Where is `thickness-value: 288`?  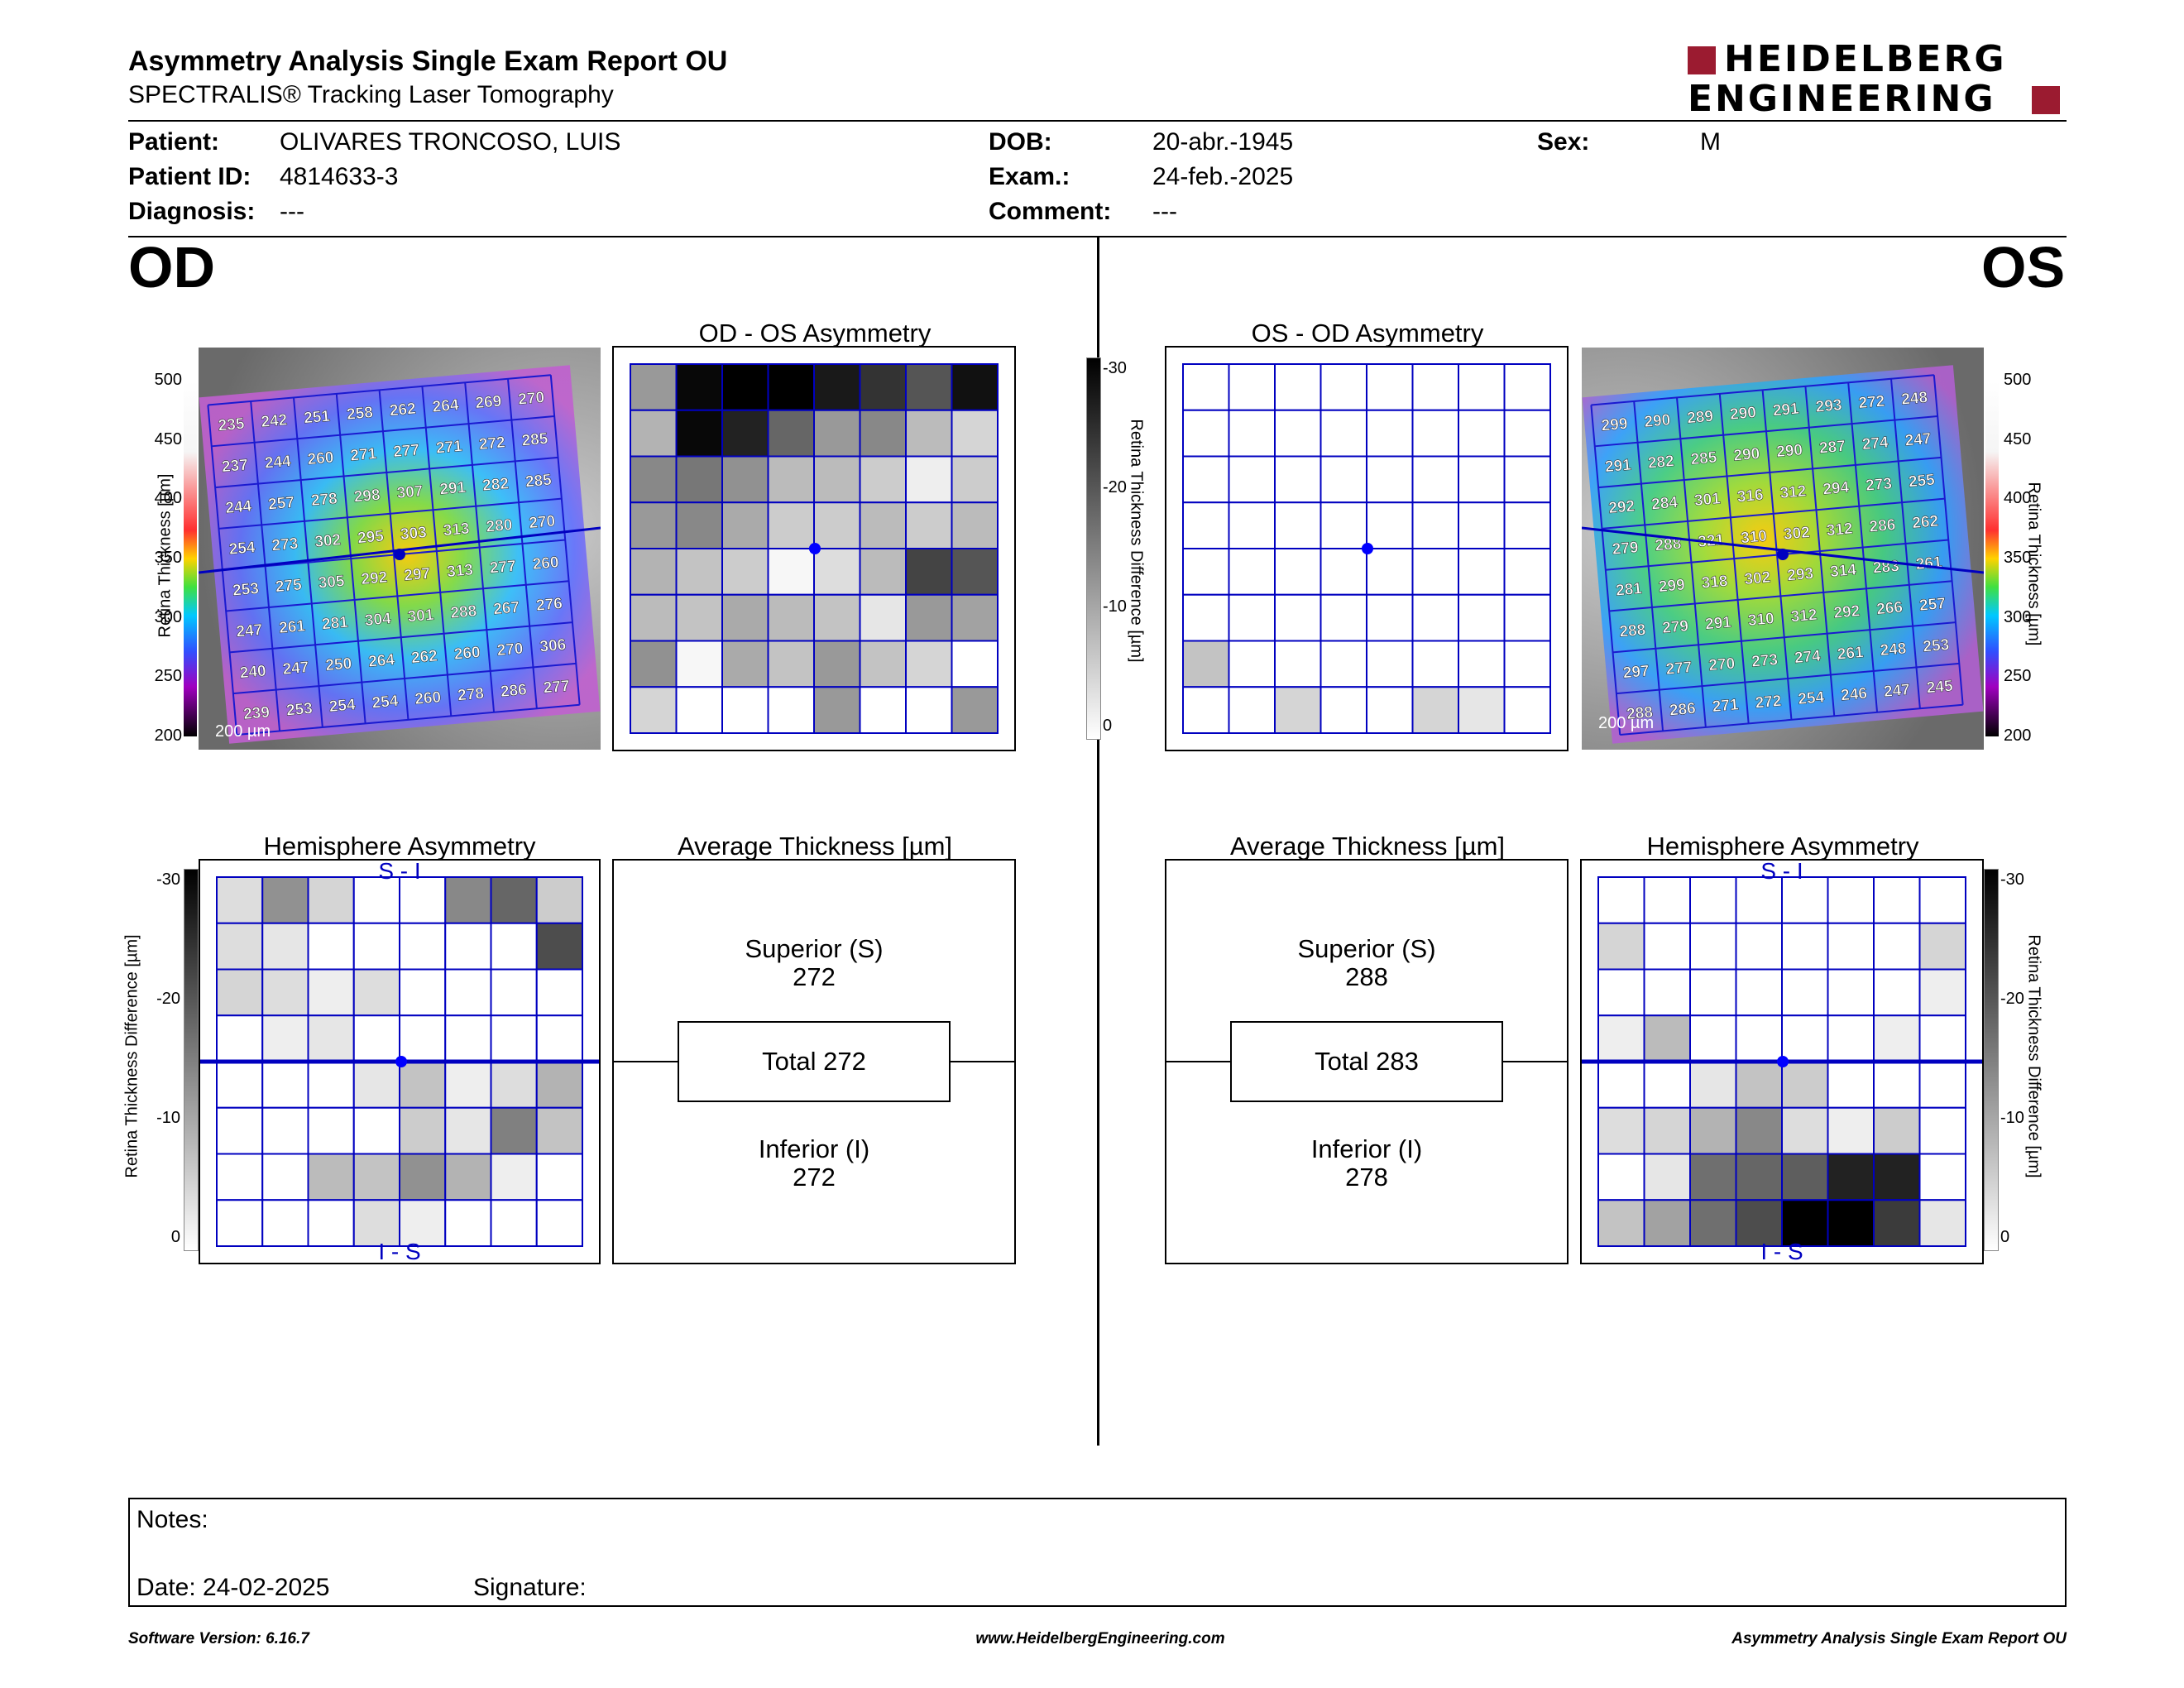 thickness-value: 288 is located at coordinates (1639, 713).